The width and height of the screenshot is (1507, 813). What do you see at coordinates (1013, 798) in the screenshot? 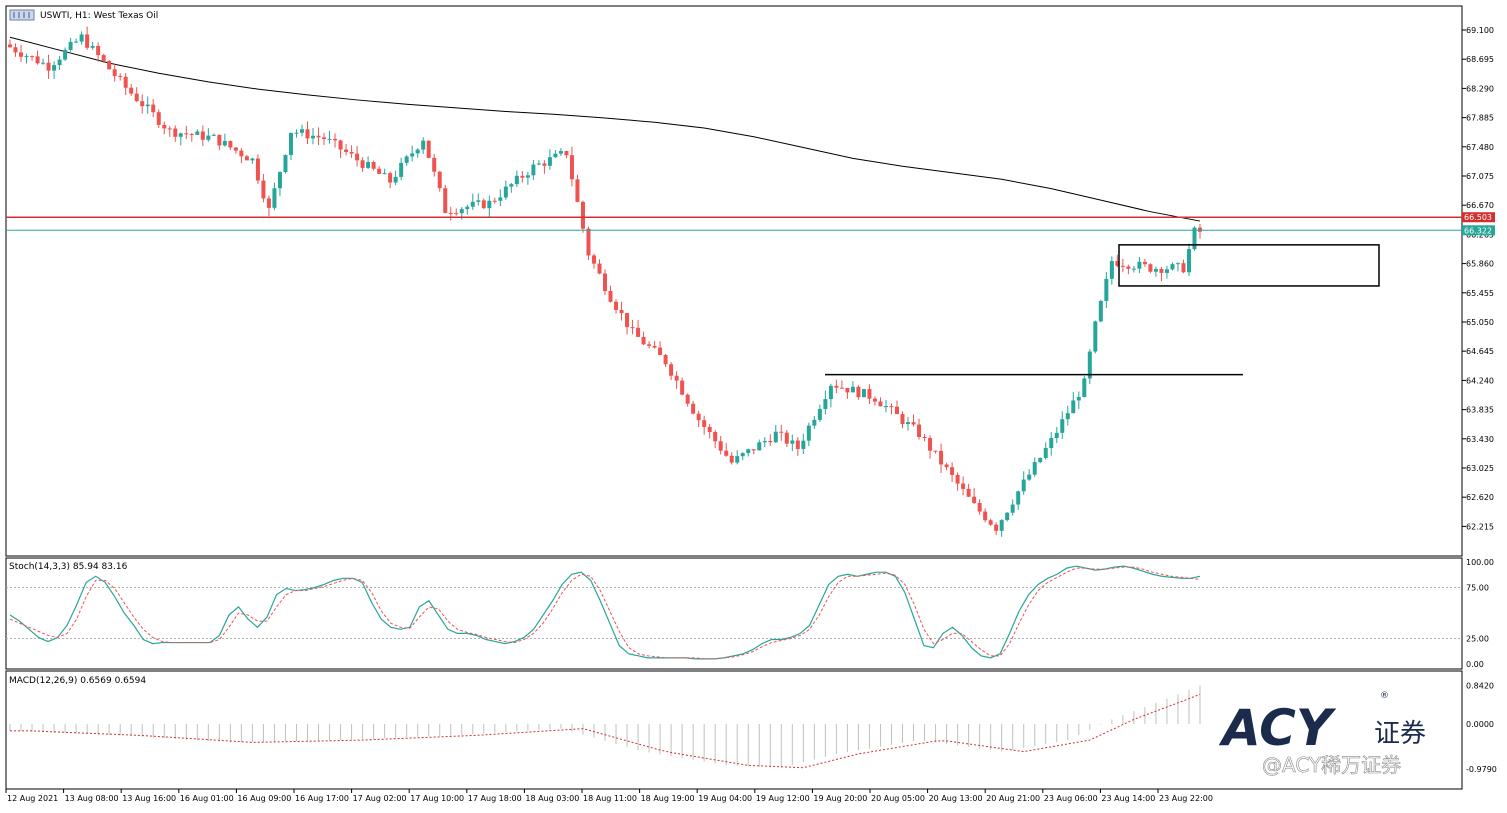
I see `time-label: 20 Aug 21:00` at bounding box center [1013, 798].